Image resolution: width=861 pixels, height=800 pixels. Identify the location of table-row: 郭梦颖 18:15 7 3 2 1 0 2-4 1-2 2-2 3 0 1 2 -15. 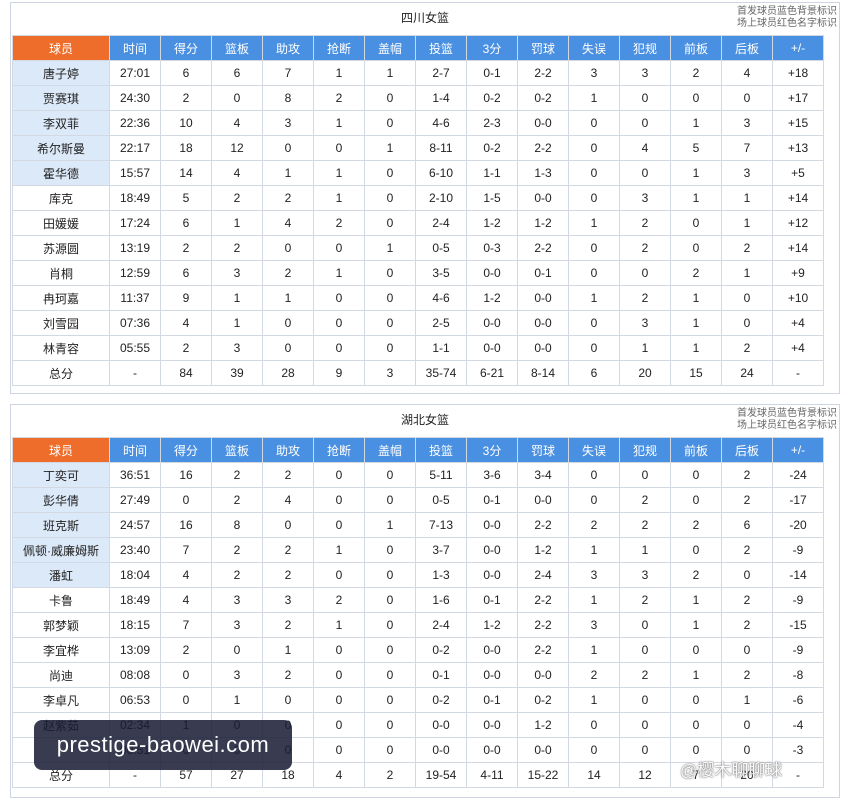
(418, 625).